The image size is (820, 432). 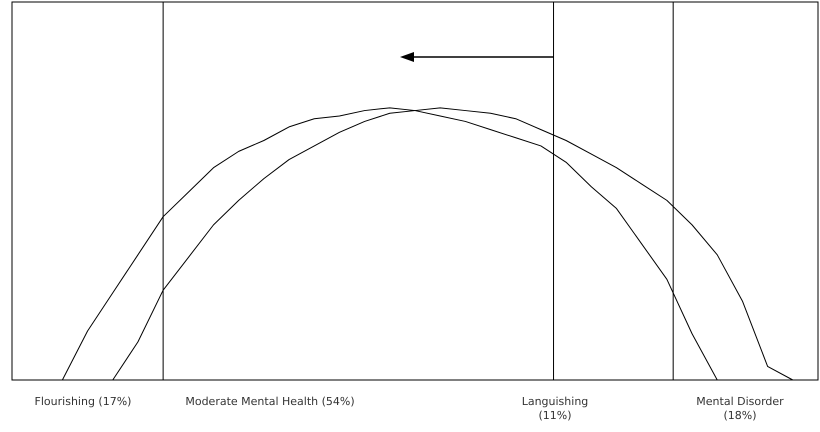 What do you see at coordinates (740, 408) in the screenshot?
I see `text: Mental Disorder (18%)` at bounding box center [740, 408].